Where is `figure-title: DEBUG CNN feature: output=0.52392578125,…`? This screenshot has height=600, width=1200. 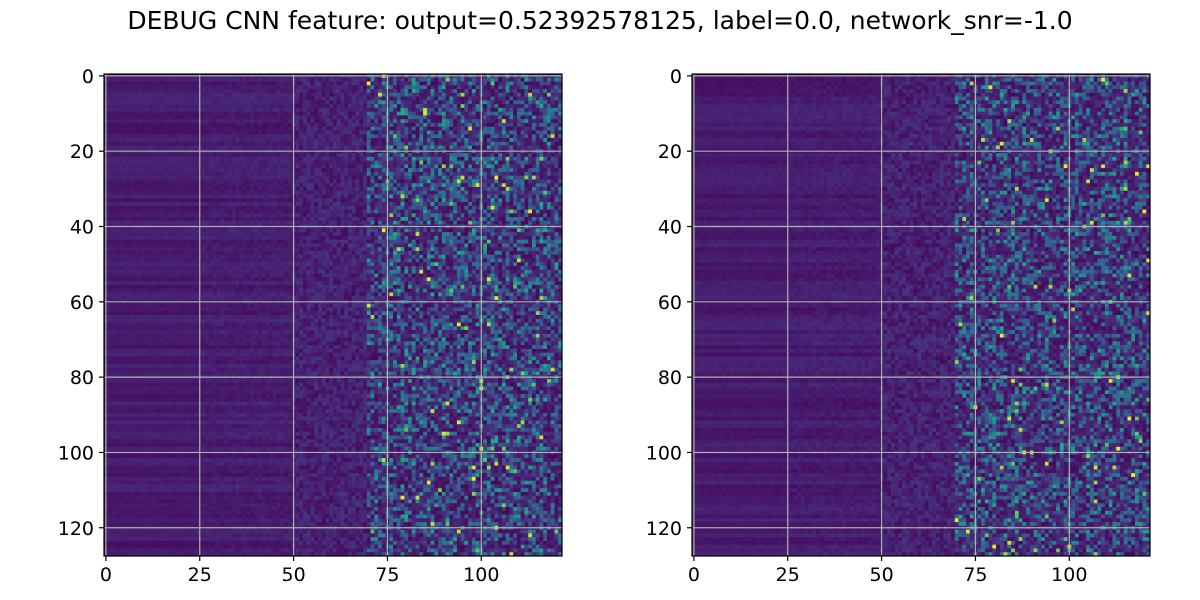
figure-title: DEBUG CNN feature: output=0.52392578125,… is located at coordinates (600, 20).